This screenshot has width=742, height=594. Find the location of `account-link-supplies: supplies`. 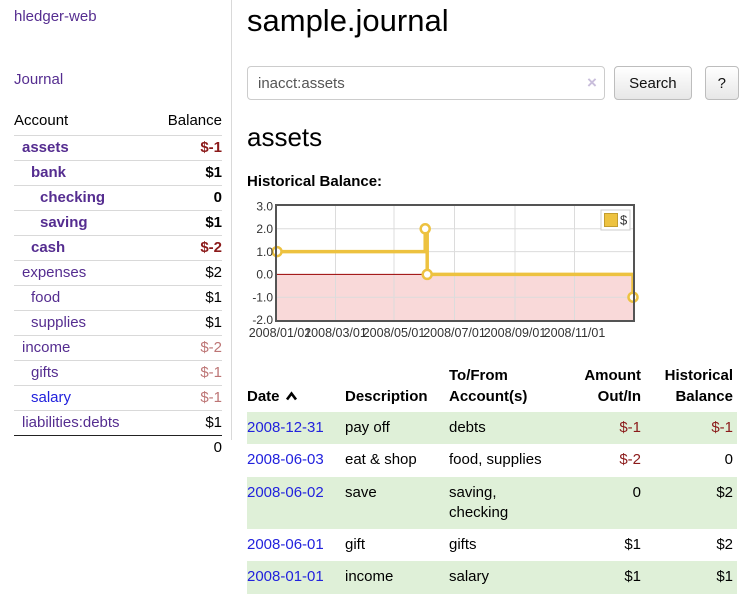

account-link-supplies: supplies is located at coordinates (59, 322).